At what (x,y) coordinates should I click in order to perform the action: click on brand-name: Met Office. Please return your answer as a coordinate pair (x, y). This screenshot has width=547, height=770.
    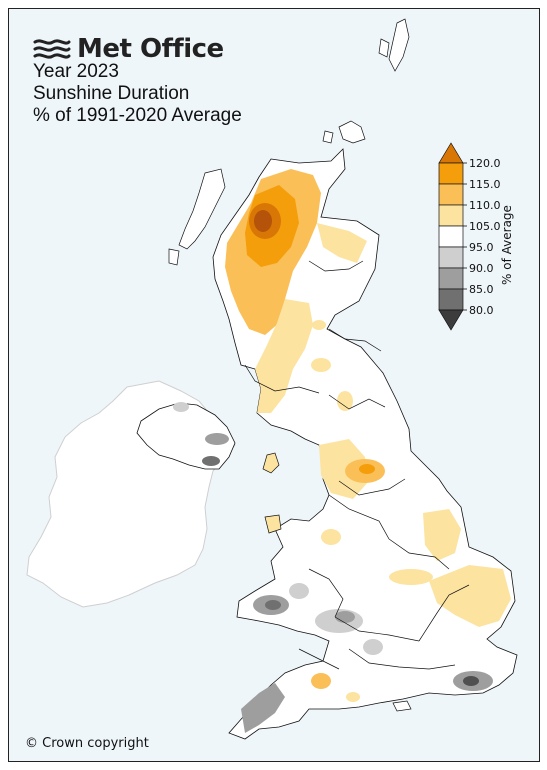
    Looking at the image, I should click on (150, 49).